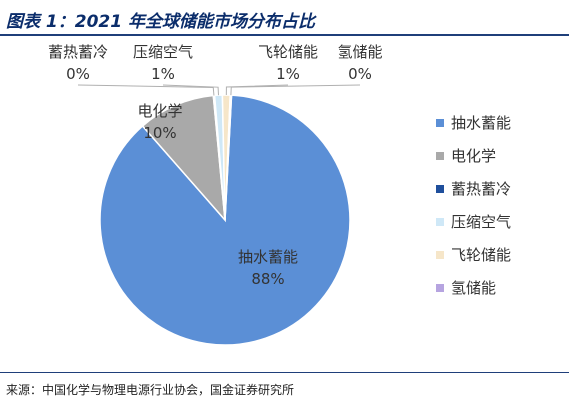 The height and width of the screenshot is (414, 569). What do you see at coordinates (288, 52) in the screenshot?
I see `slice-name-label-4: 飞轮储能` at bounding box center [288, 52].